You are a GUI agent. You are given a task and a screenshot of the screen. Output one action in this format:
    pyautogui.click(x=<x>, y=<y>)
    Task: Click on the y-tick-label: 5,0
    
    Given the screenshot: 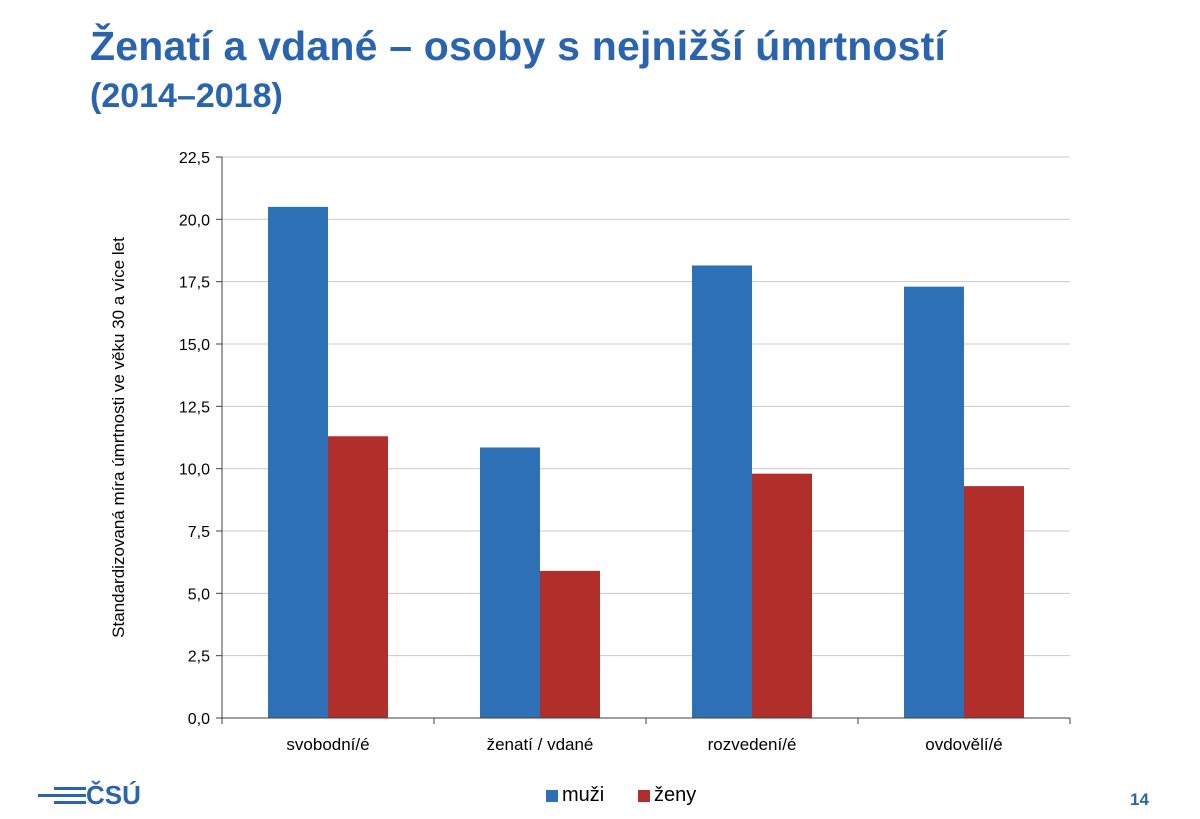 What is the action you would take?
    pyautogui.click(x=199, y=594)
    